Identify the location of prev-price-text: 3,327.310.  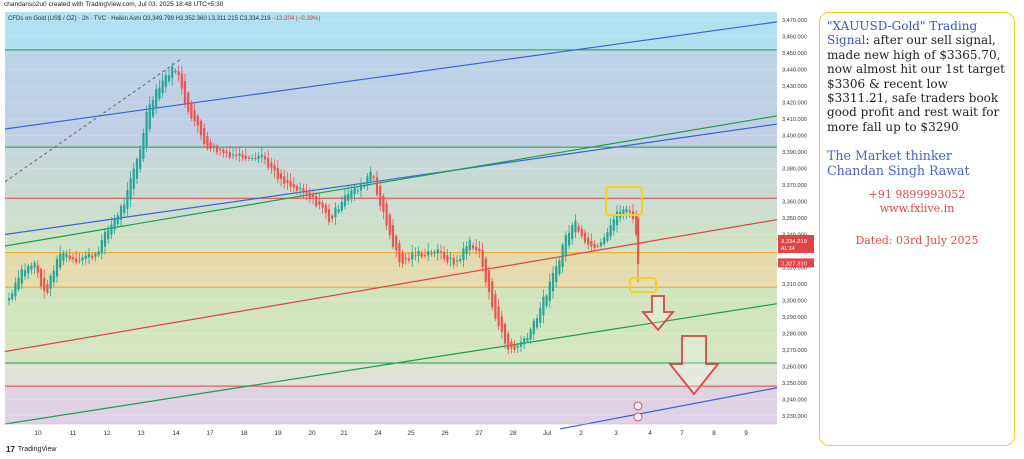
(794, 264).